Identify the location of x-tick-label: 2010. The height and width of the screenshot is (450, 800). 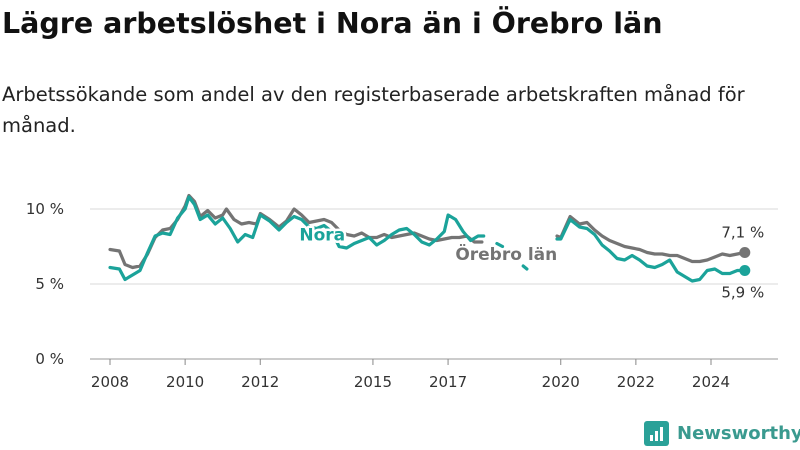
(185, 382).